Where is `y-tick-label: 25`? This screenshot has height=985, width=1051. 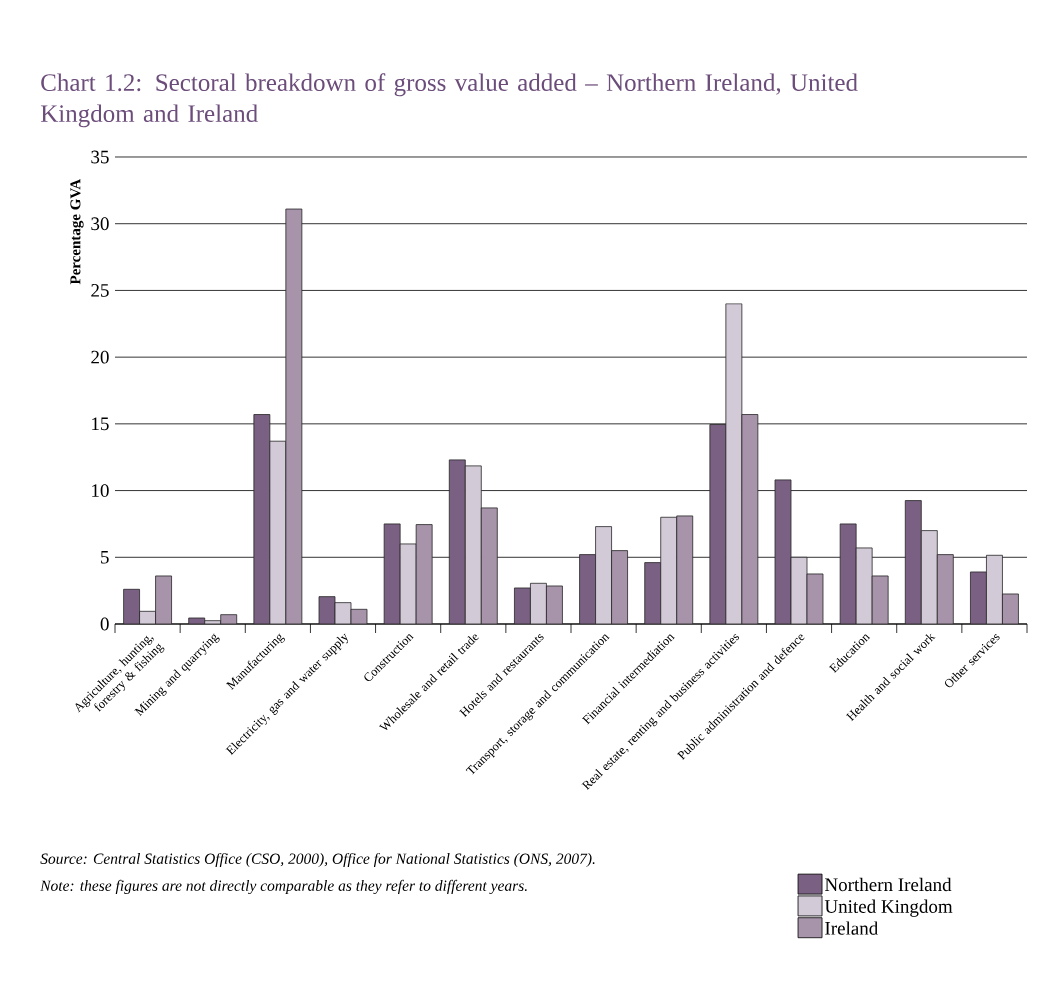
y-tick-label: 25 is located at coordinates (100, 290).